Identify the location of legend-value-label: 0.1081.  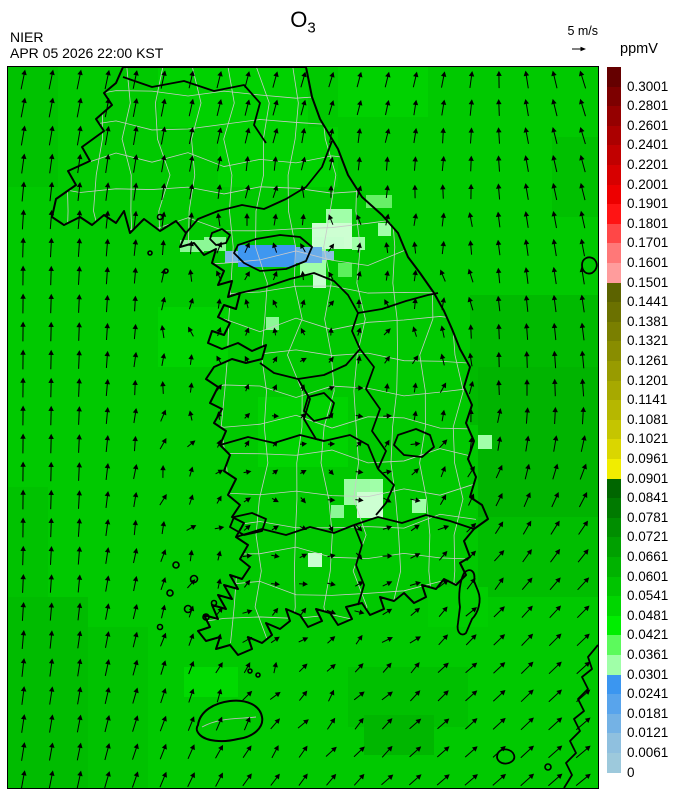
(648, 419).